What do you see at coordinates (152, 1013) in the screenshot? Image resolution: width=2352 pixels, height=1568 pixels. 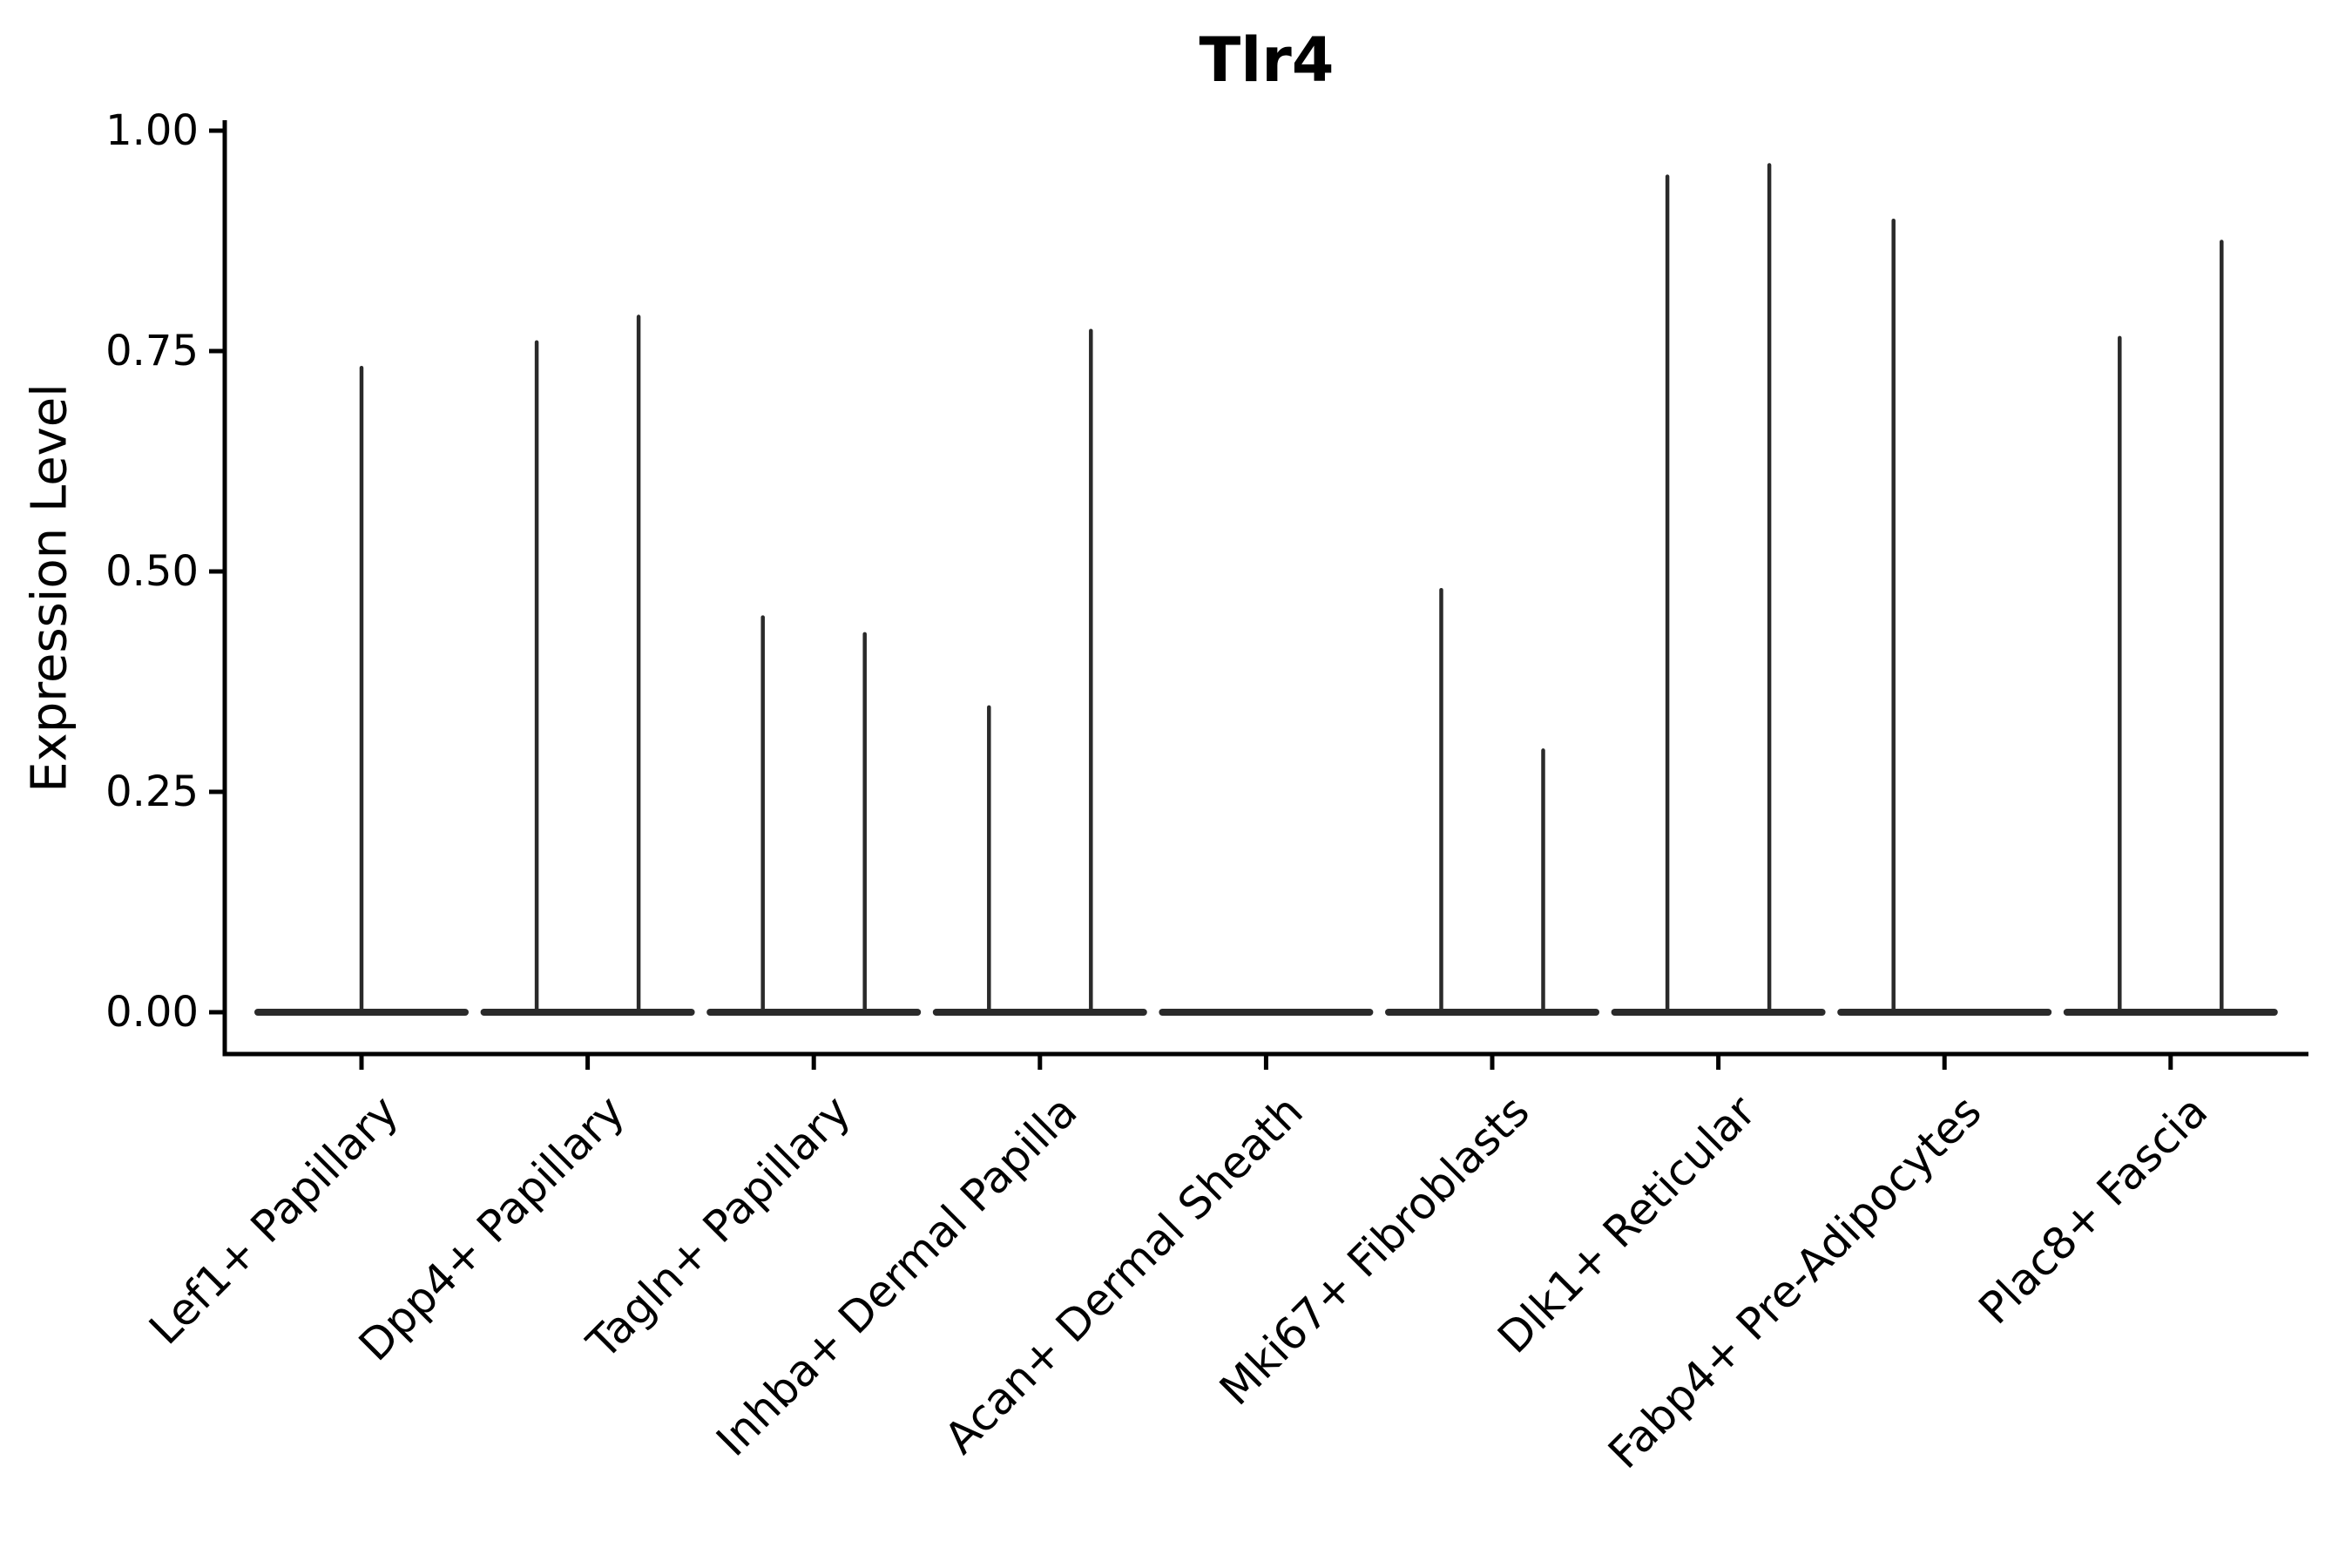 I see `y-tick-label: 0.00` at bounding box center [152, 1013].